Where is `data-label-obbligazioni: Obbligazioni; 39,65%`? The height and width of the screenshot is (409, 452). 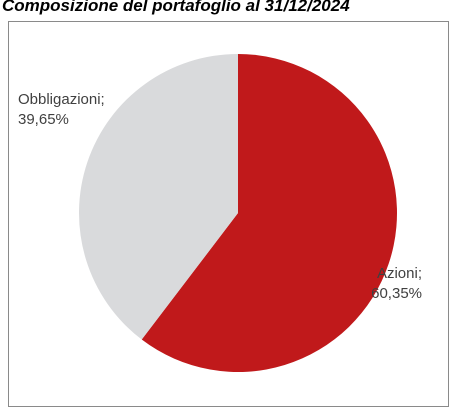
data-label-obbligazioni: Obbligazioni; 39,65% is located at coordinates (61, 109).